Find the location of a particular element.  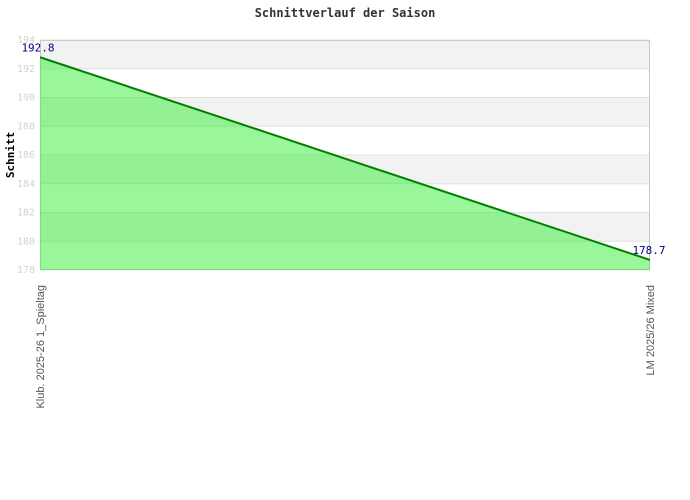

y-tick-label: 180 is located at coordinates (26, 241).